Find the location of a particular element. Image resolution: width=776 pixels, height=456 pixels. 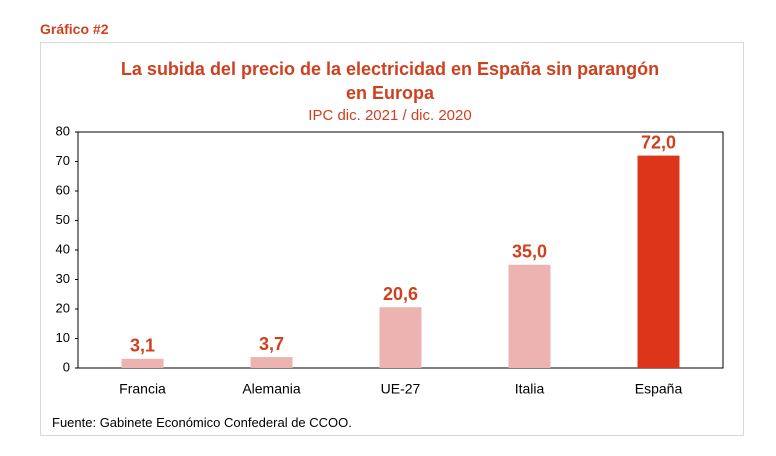

y-tick-label: 70 is located at coordinates (63, 160).